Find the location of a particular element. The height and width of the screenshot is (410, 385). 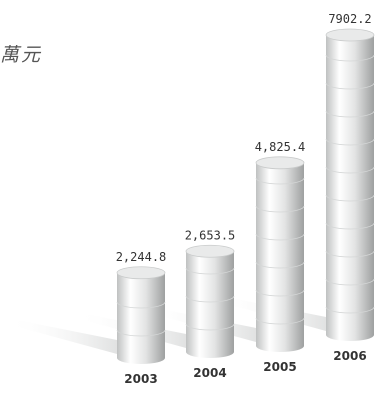

bar-2003 is located at coordinates (141, 315).